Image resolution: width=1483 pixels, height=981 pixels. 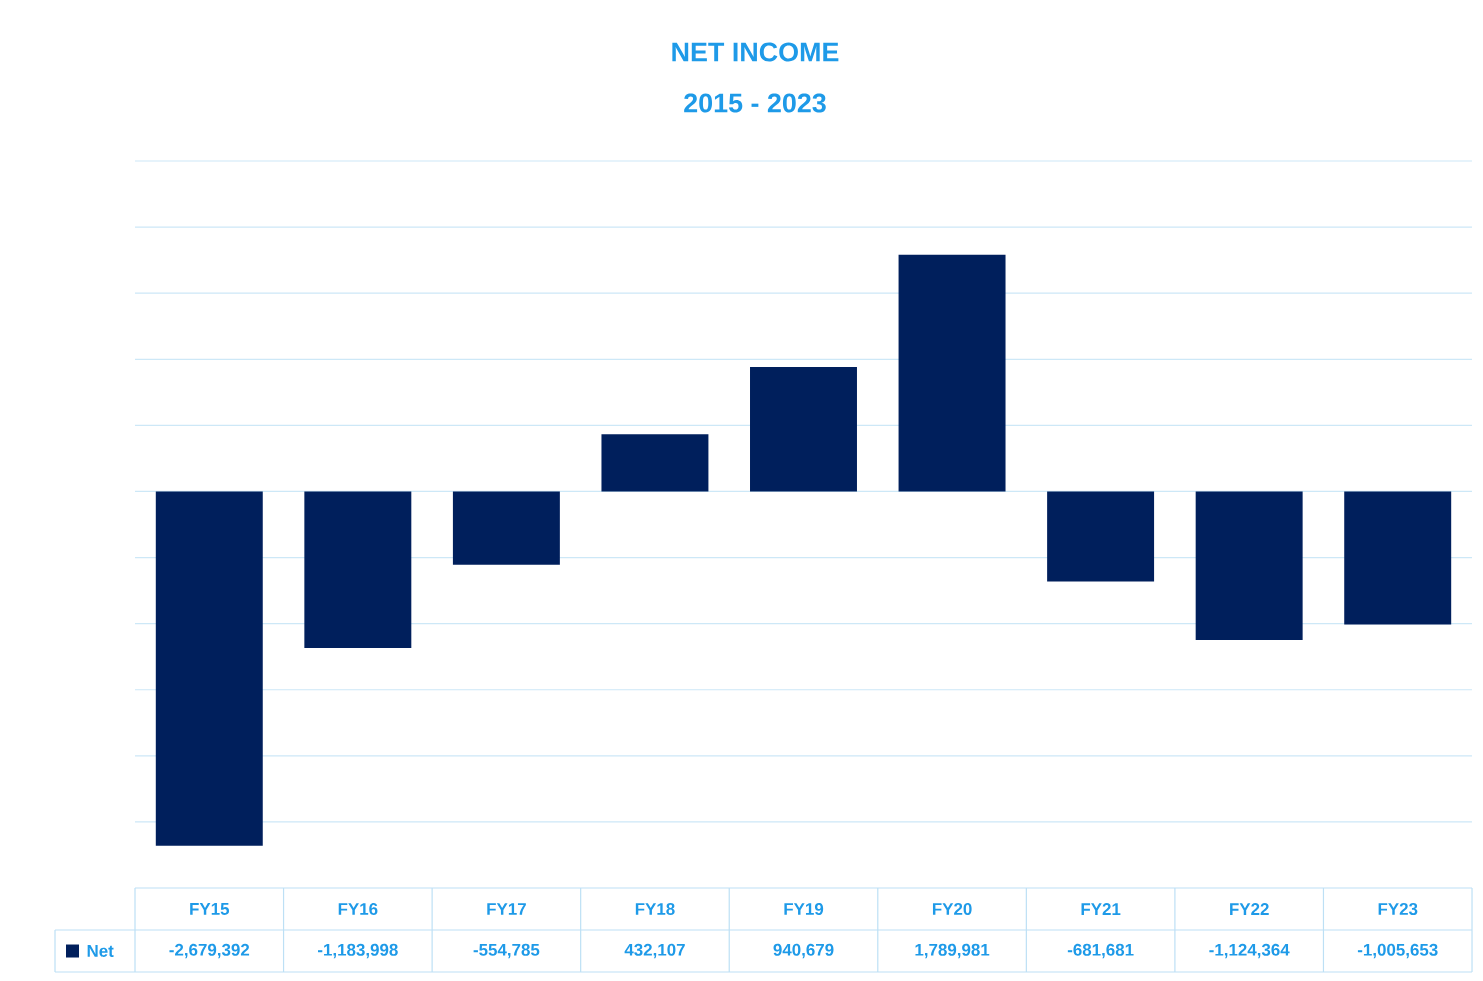 I want to click on data-label: -1,183,998, so click(x=358, y=951).